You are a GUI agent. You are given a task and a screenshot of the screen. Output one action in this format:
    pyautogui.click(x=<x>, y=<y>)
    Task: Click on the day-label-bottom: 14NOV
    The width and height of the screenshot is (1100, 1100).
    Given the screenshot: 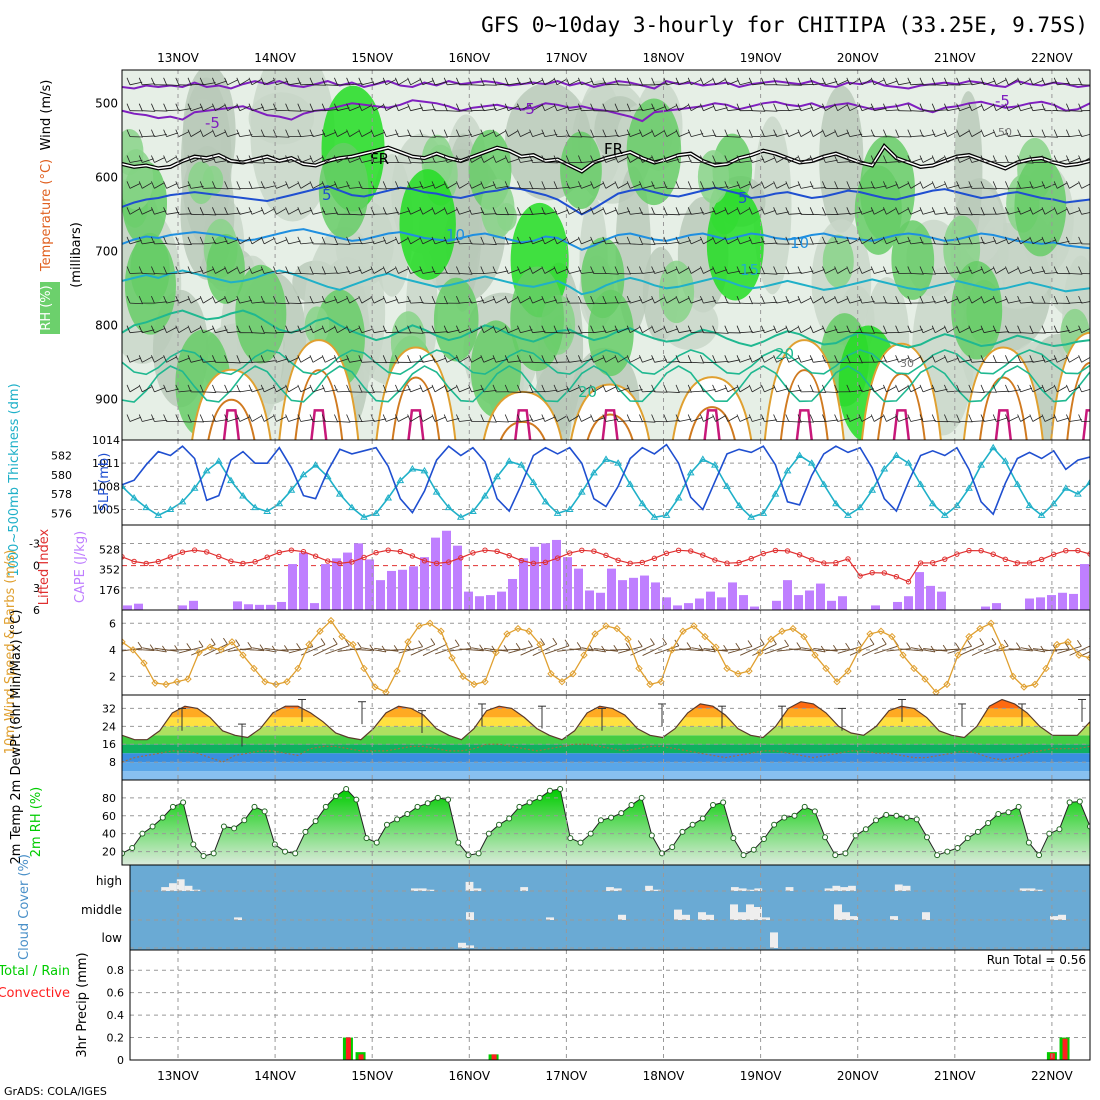 What is the action you would take?
    pyautogui.click(x=275, y=1076)
    